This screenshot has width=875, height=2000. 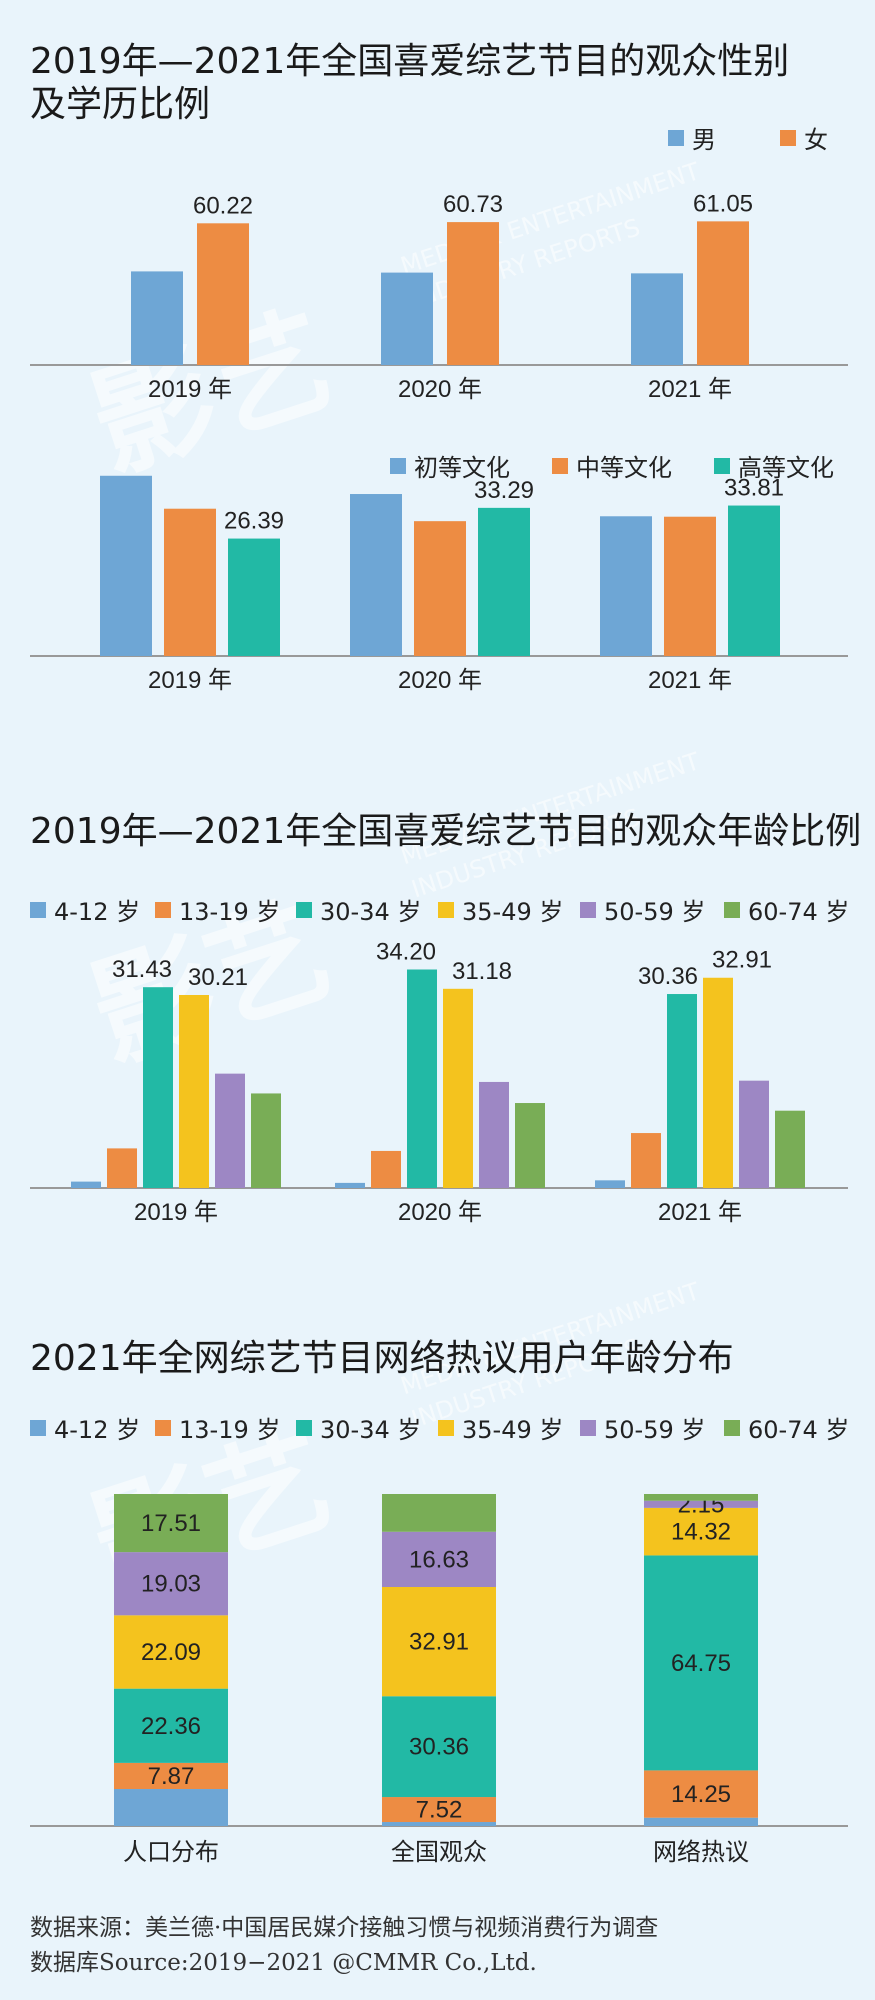 I want to click on chart-1-title-line-2: 及学历比例, so click(x=120, y=104).